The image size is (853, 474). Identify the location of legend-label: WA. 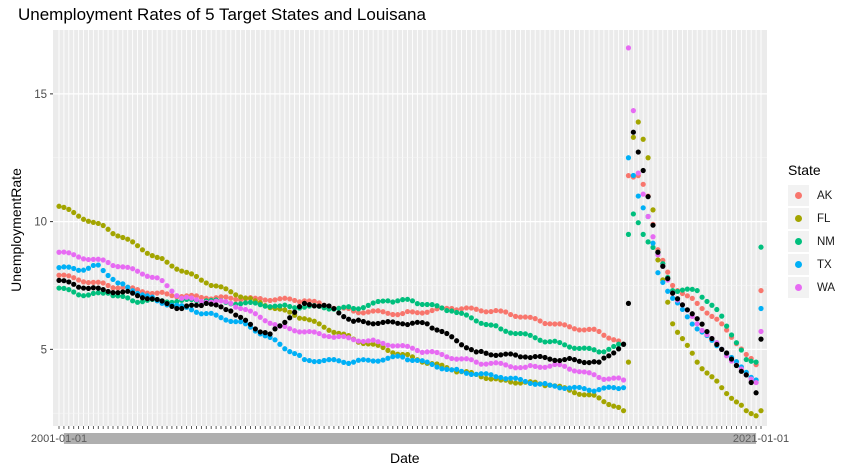
(826, 287).